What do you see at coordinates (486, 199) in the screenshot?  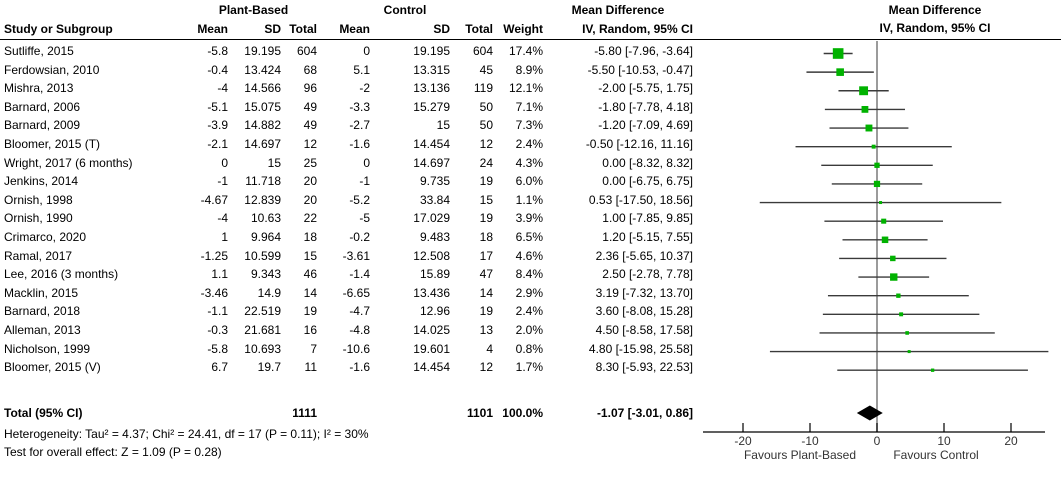 I see `control-total: 15` at bounding box center [486, 199].